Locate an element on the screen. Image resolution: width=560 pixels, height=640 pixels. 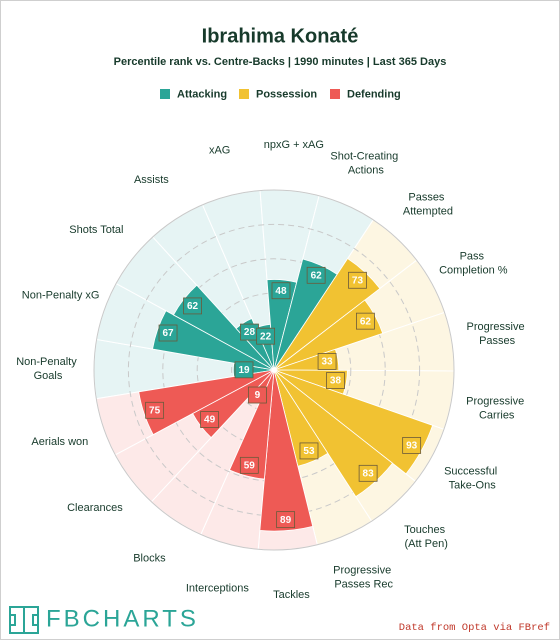
value-label: 49 is located at coordinates (210, 420).